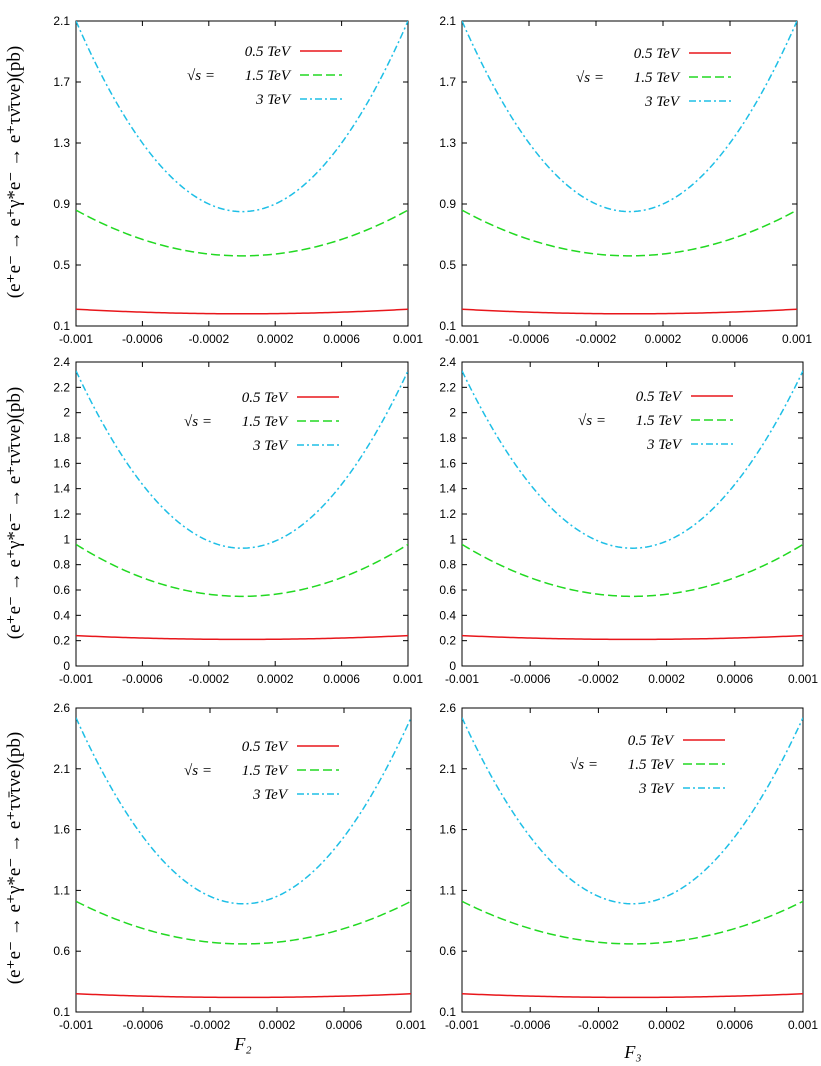 The height and width of the screenshot is (1066, 821). What do you see at coordinates (242, 1044) in the screenshot?
I see `x-axis-label-f2: F₂` at bounding box center [242, 1044].